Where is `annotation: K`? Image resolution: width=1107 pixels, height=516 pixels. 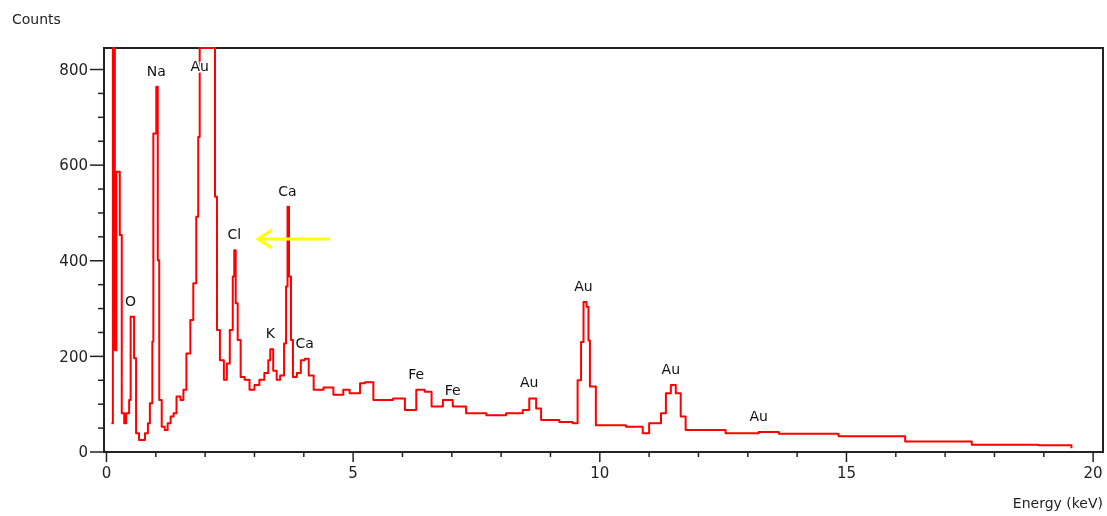
annotation: K is located at coordinates (270, 333).